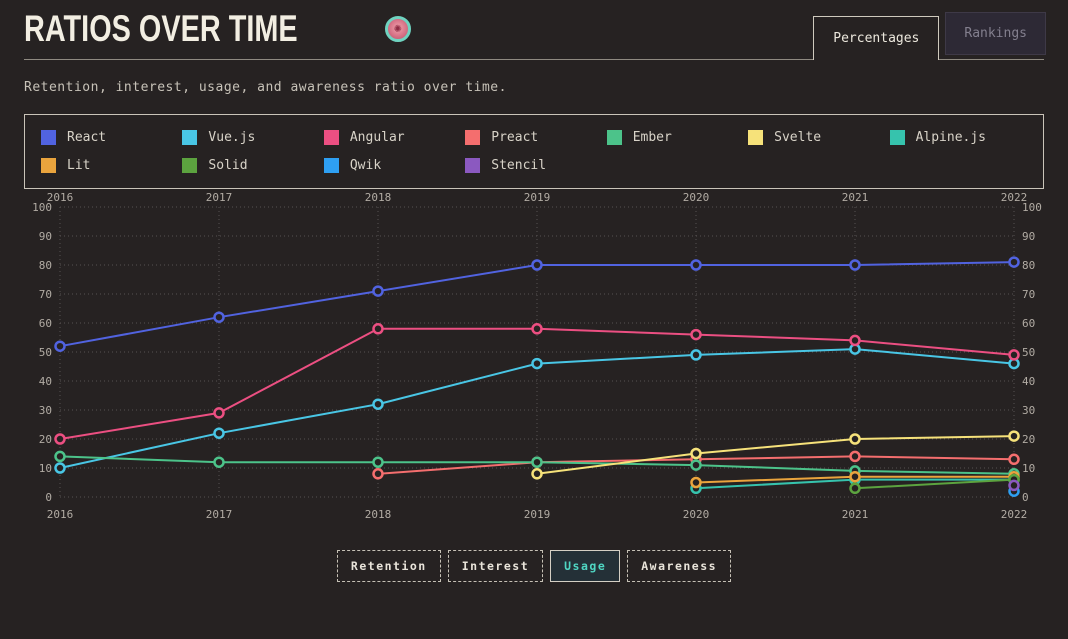 Image resolution: width=1068 pixels, height=639 pixels. I want to click on tab-rankings: Rankings, so click(995, 33).